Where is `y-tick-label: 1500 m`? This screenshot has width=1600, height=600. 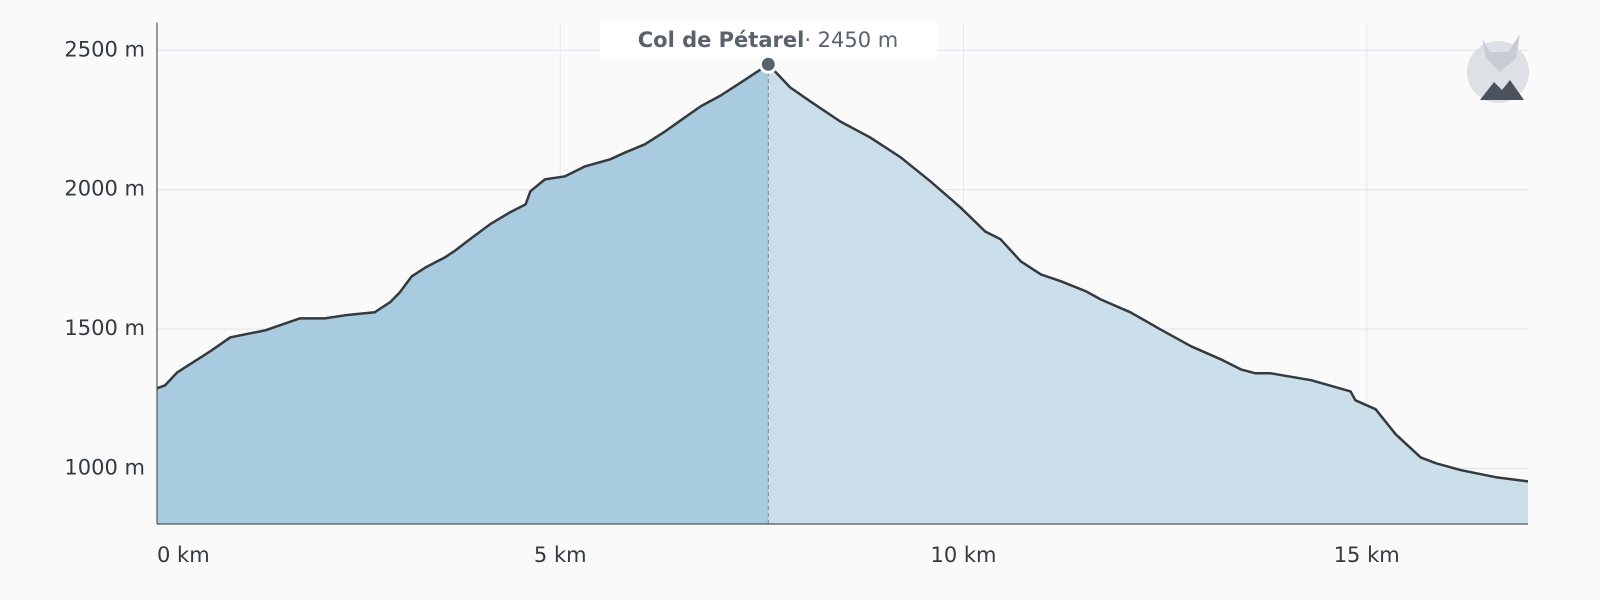 y-tick-label: 1500 m is located at coordinates (104, 328).